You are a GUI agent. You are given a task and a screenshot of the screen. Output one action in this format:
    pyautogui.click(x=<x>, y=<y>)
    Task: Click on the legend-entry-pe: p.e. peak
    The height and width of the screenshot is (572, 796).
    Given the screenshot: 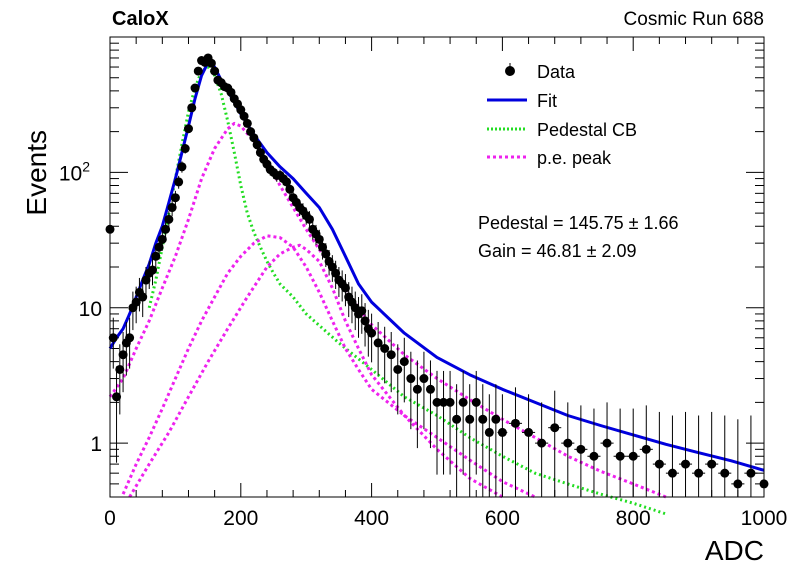 What is the action you would take?
    pyautogui.click(x=549, y=158)
    